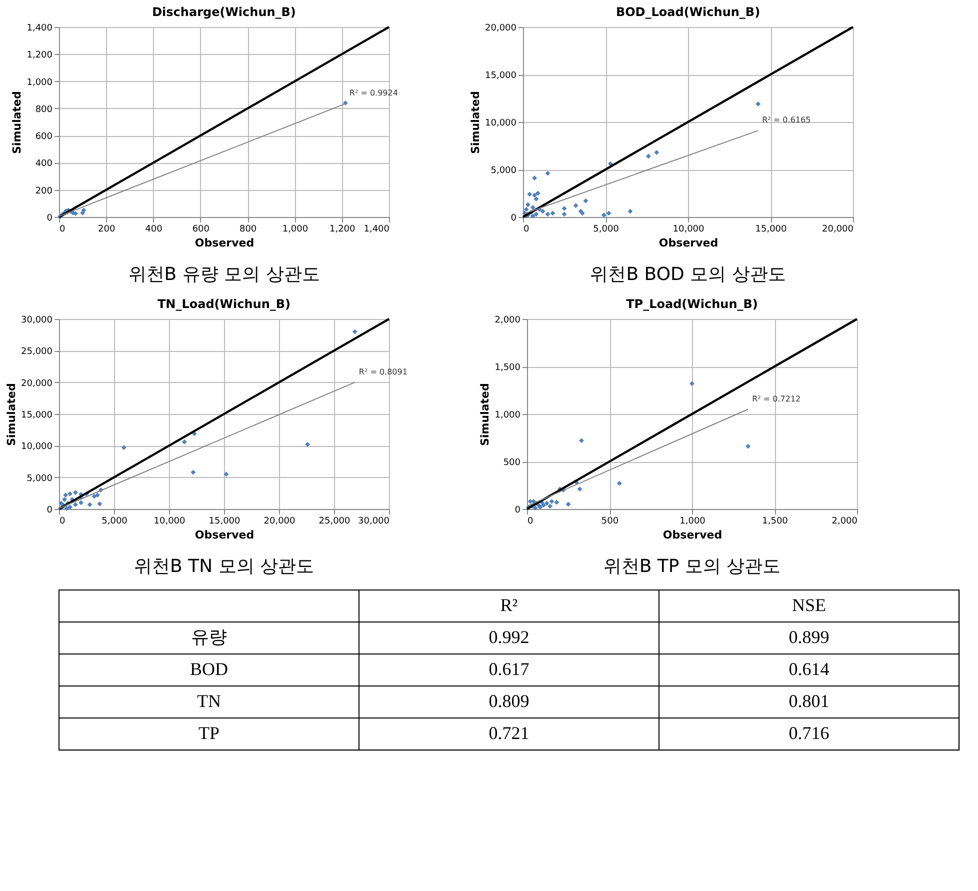 The image size is (978, 891). Describe the element at coordinates (107, 229) in the screenshot. I see `x-tick-label: 200` at that location.